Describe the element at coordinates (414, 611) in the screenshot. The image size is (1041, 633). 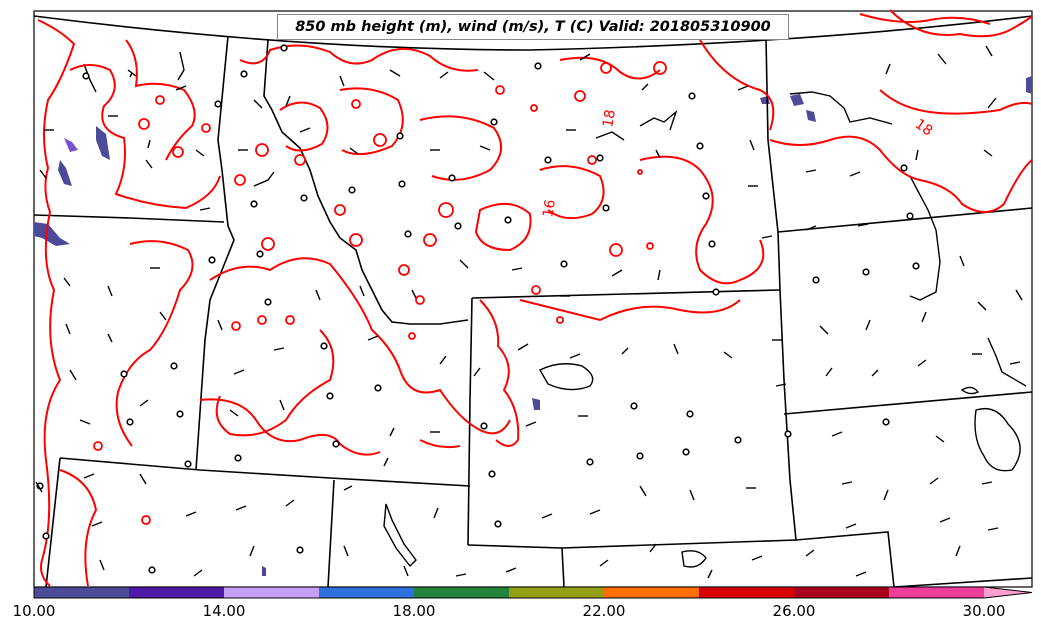
I see `colorbar-tick-label: 18.00` at that location.